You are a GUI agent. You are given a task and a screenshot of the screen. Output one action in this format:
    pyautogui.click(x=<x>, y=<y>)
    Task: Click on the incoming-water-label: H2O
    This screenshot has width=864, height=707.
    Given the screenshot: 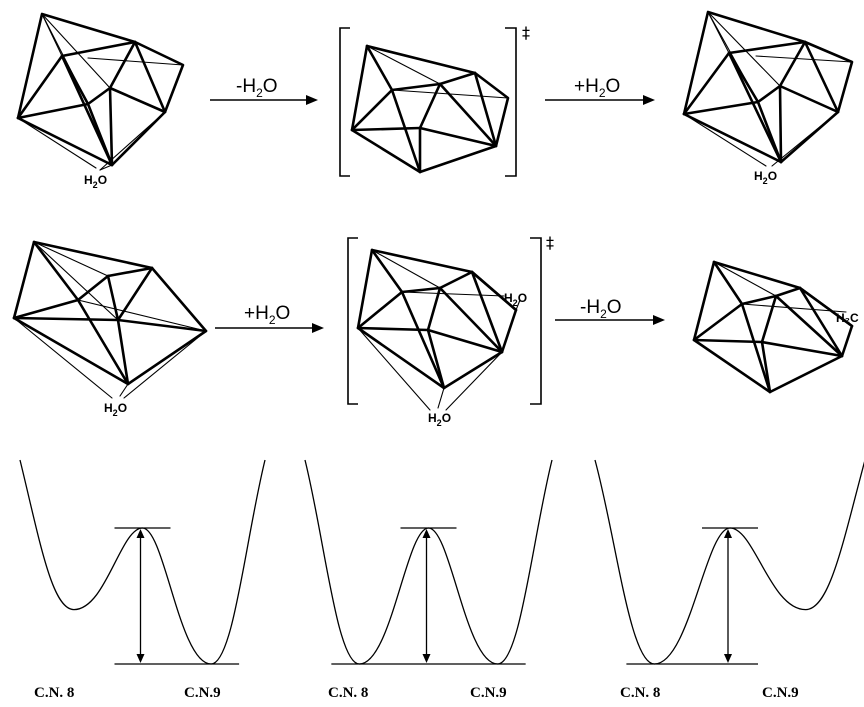 What is the action you would take?
    pyautogui.click(x=515, y=299)
    